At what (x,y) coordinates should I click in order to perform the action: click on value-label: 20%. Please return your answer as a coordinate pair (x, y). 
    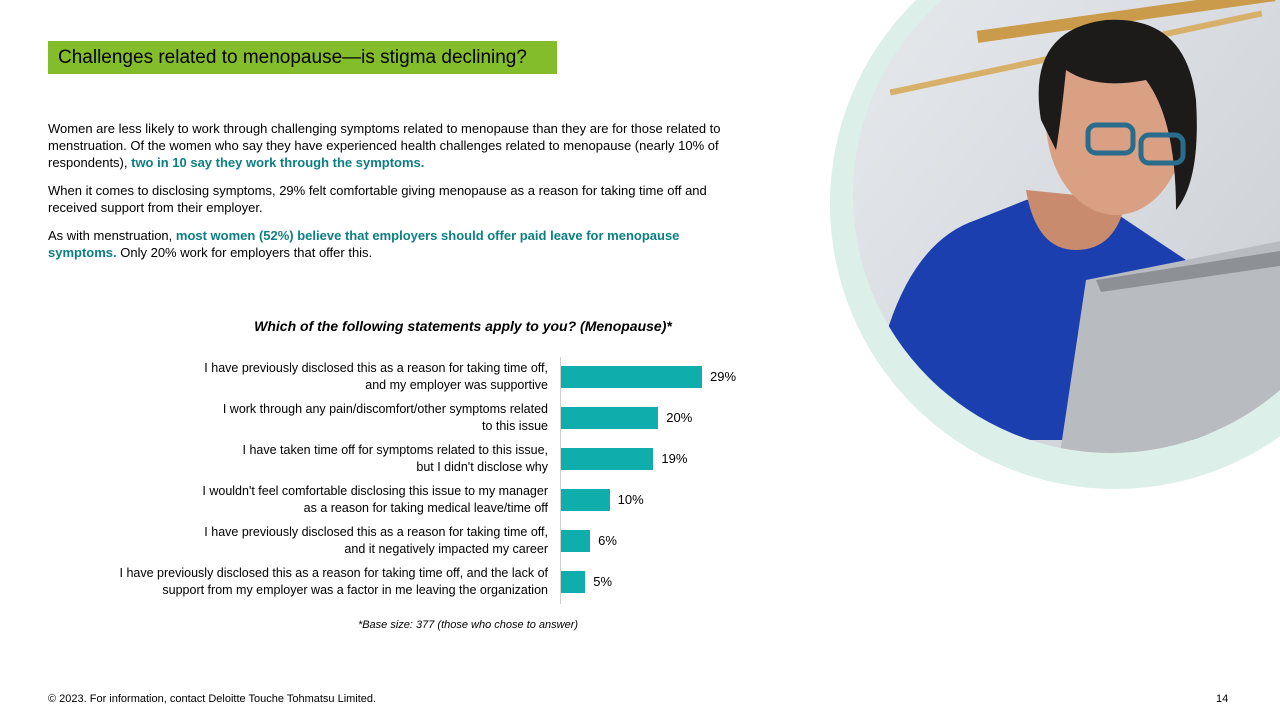
    Looking at the image, I should click on (679, 417).